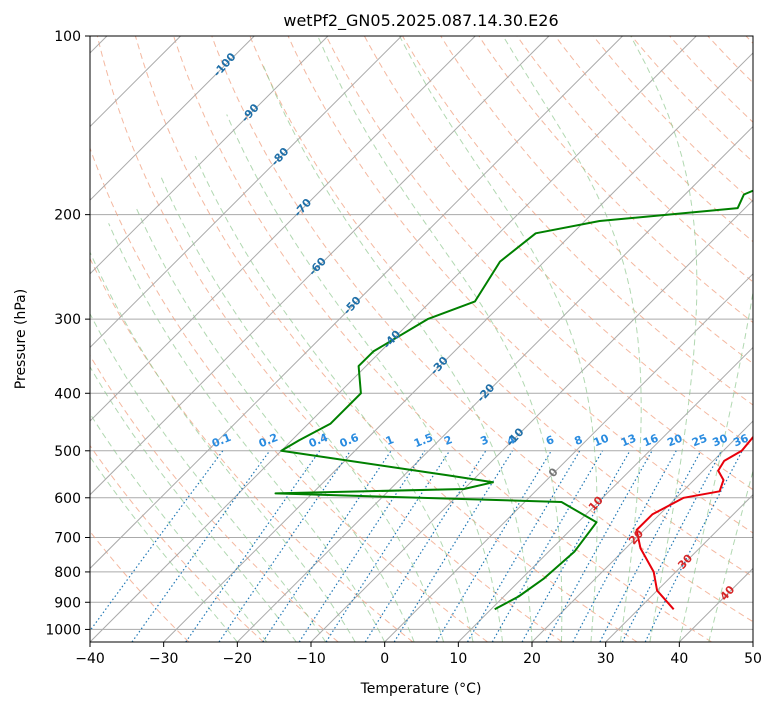 The image size is (775, 708). What do you see at coordinates (67, 216) in the screenshot?
I see `y-tick-label: 200` at bounding box center [67, 216].